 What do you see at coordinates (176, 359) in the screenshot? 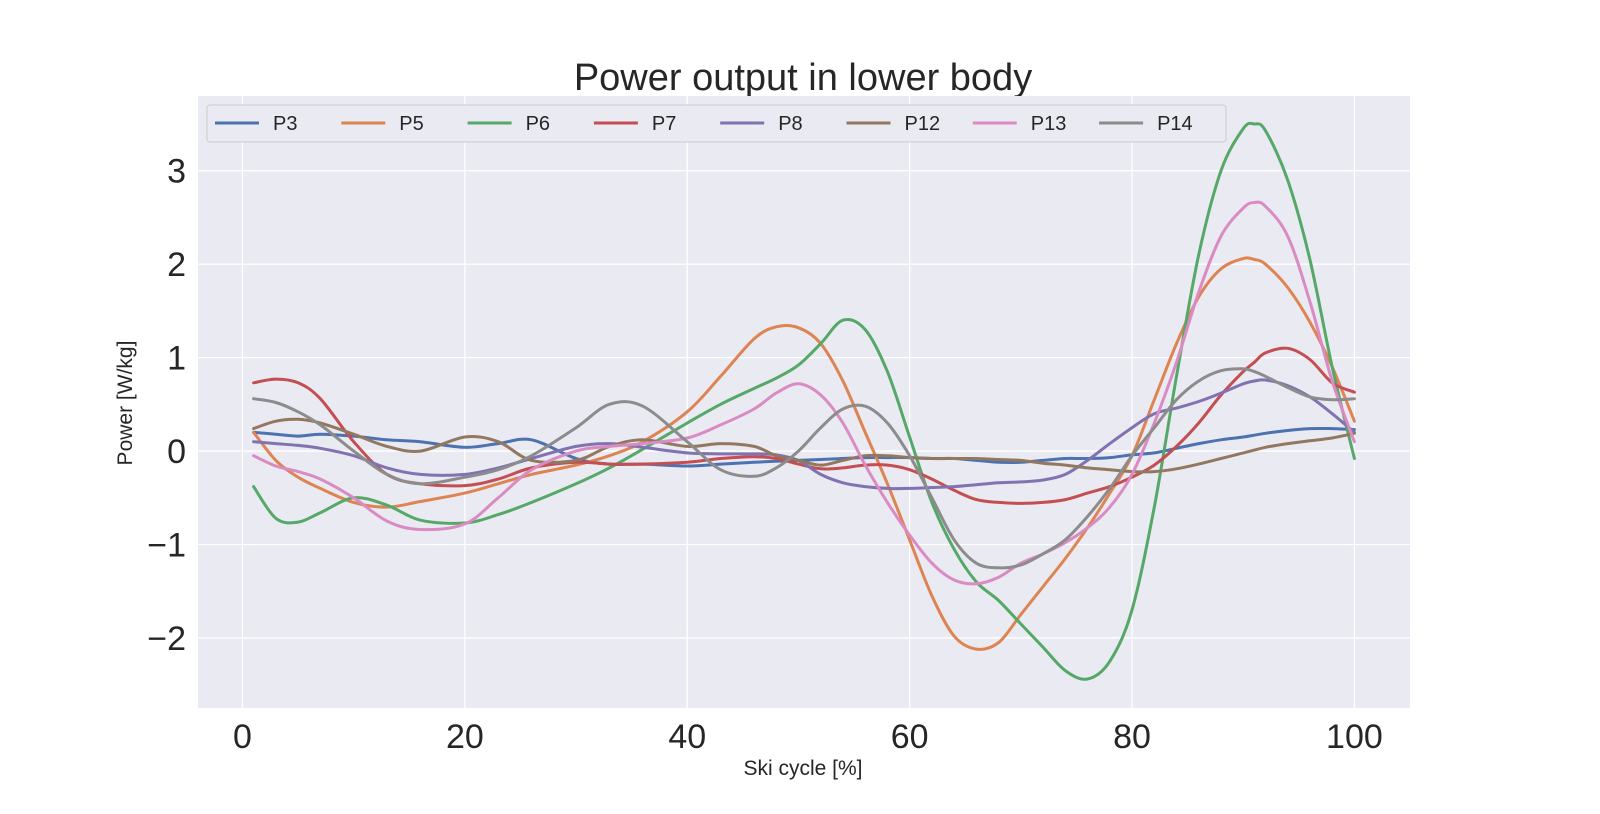
I see `y-tick-label: 1` at bounding box center [176, 359].